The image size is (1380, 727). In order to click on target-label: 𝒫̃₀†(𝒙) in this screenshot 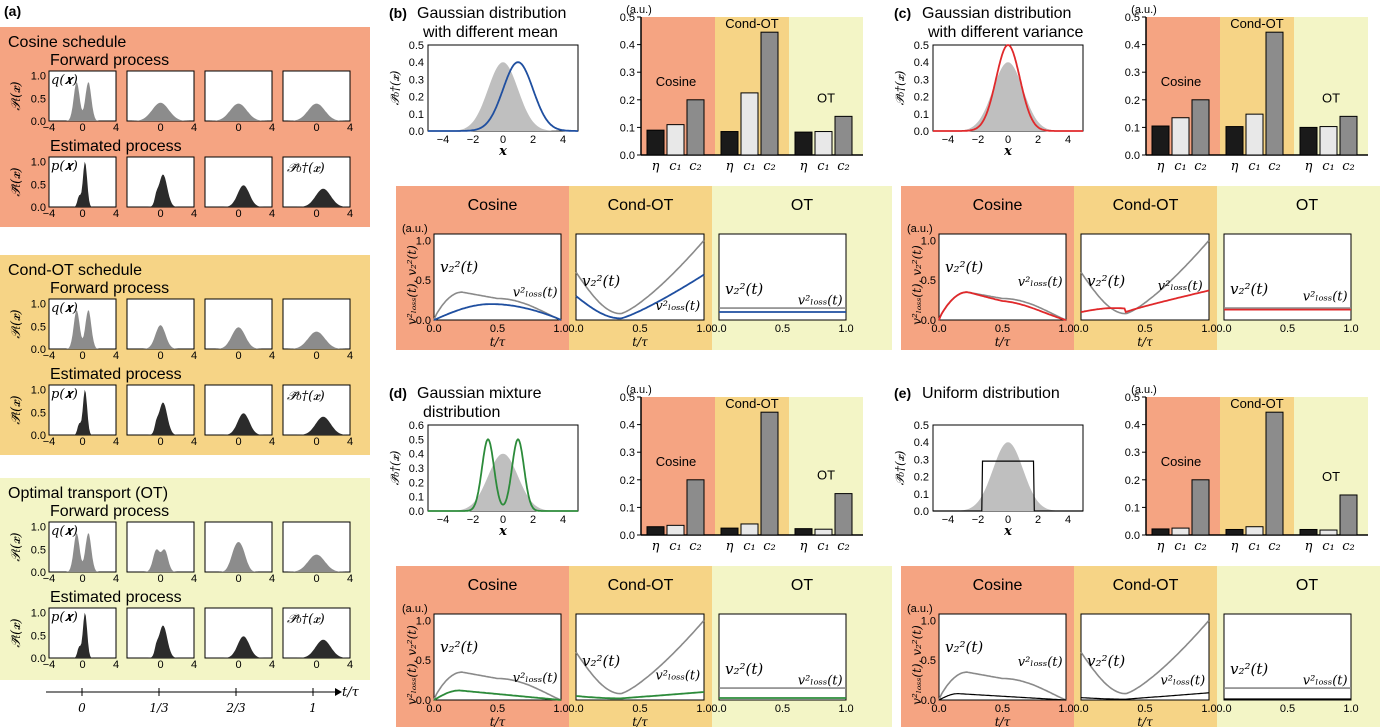, I will do `click(306, 396)`.